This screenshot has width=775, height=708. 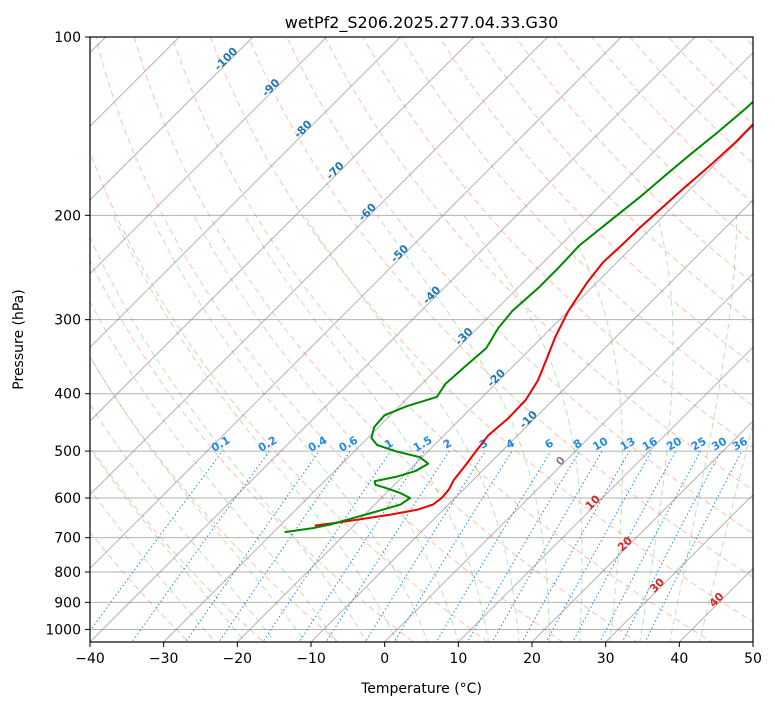 What do you see at coordinates (399, 253) in the screenshot?
I see `isotherm-label: -50` at bounding box center [399, 253].